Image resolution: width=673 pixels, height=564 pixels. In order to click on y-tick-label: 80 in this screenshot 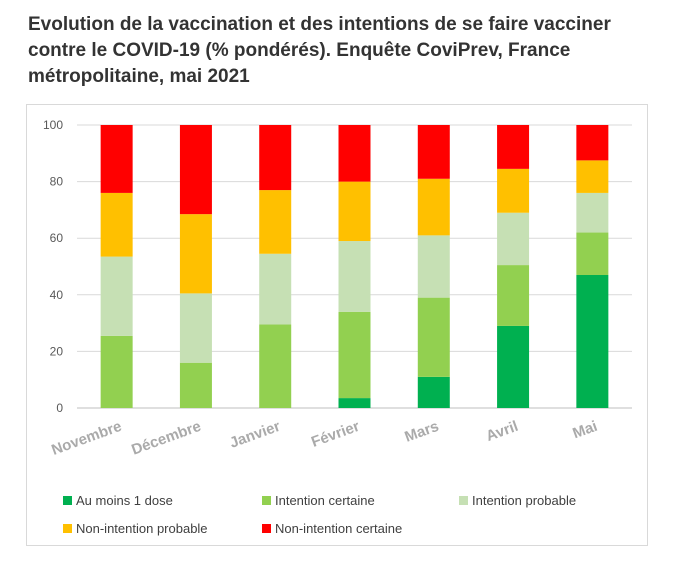, I will do `click(57, 182)`.